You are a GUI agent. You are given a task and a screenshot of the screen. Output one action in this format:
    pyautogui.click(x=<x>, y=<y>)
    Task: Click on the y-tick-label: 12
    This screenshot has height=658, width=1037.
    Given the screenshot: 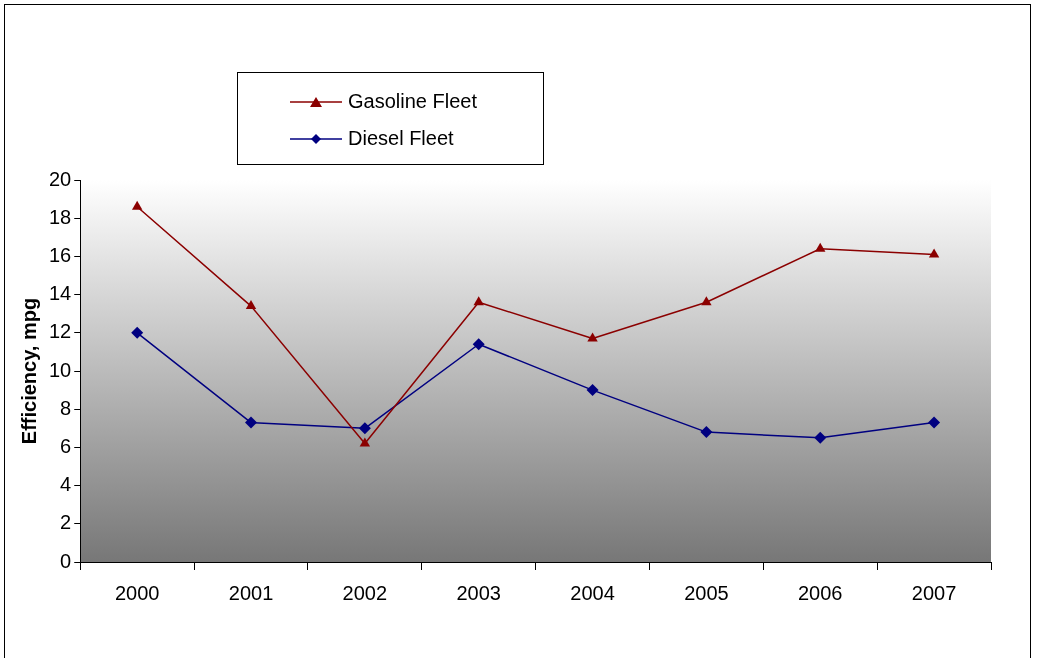 What is the action you would take?
    pyautogui.click(x=60, y=331)
    